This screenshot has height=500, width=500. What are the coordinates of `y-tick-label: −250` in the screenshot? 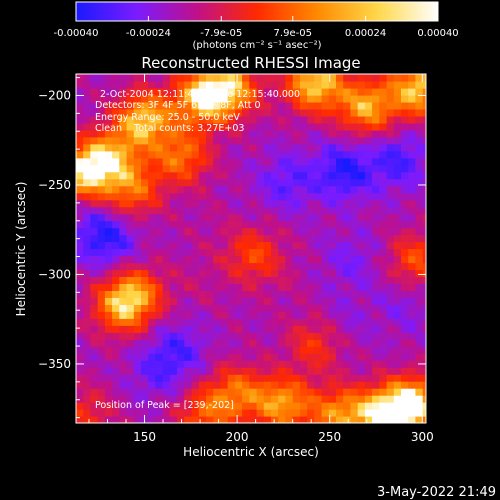 It's located at (54, 185).